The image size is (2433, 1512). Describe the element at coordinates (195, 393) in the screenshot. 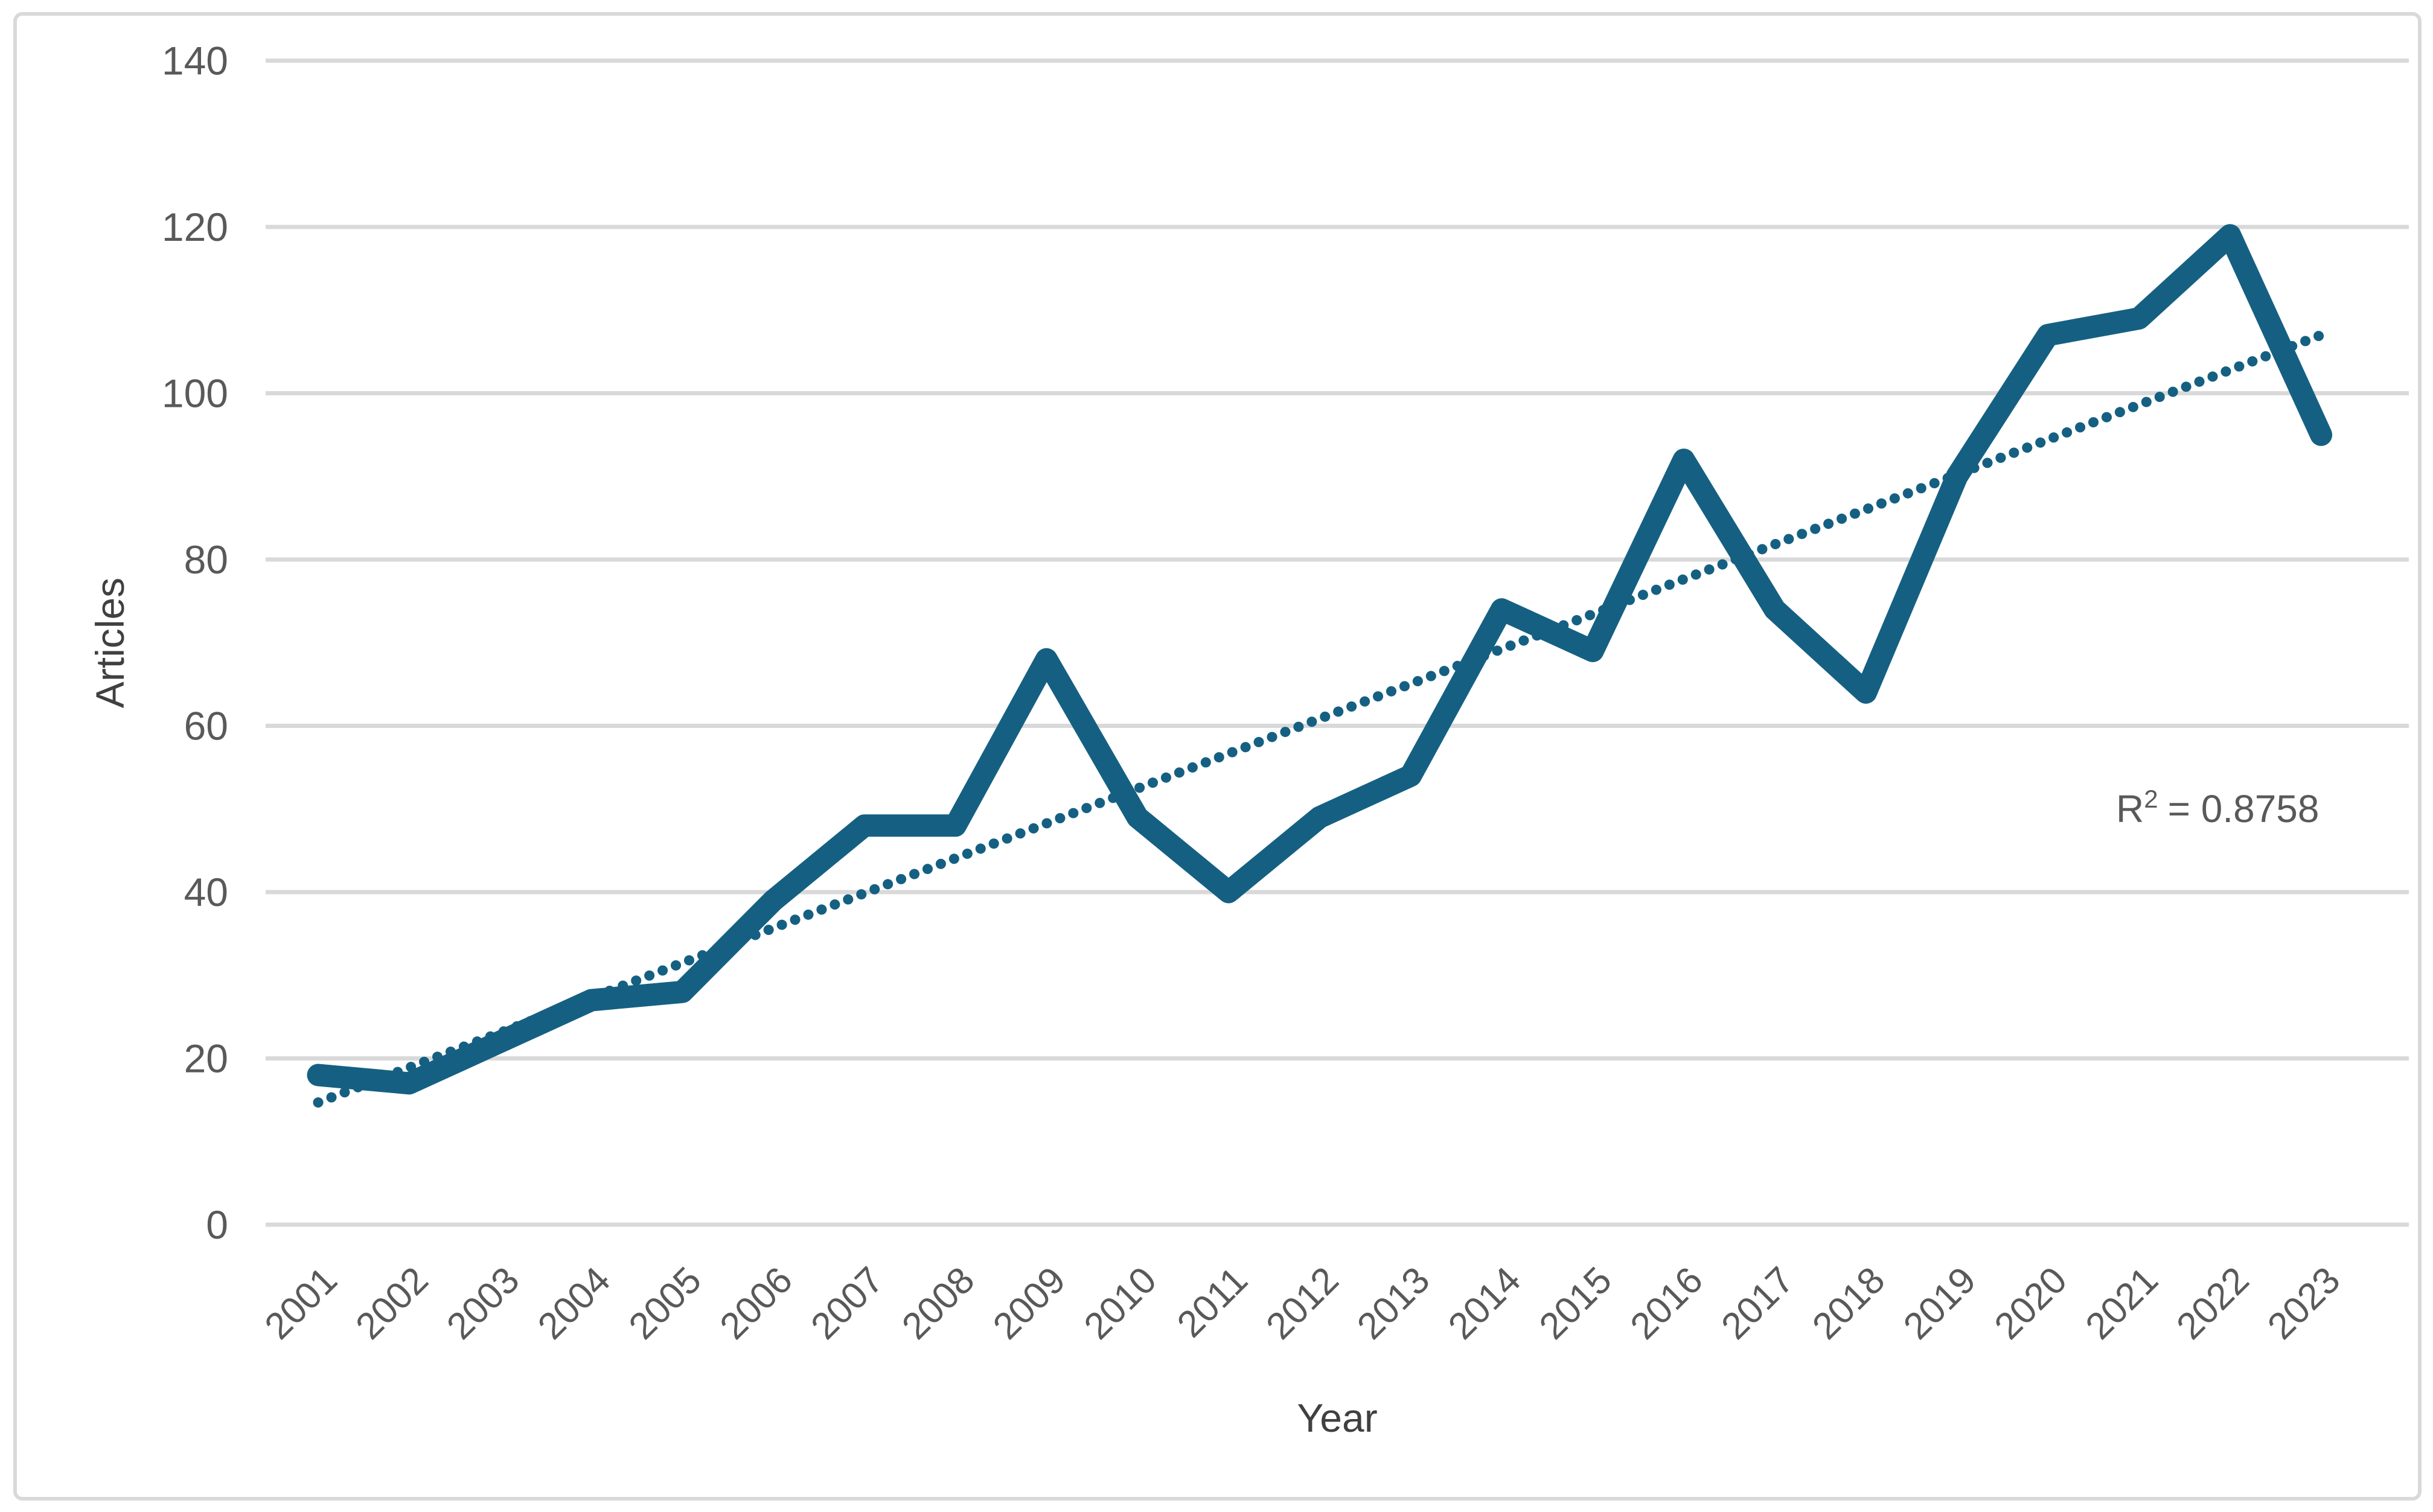

I see `y-tick-label: 100` at that location.